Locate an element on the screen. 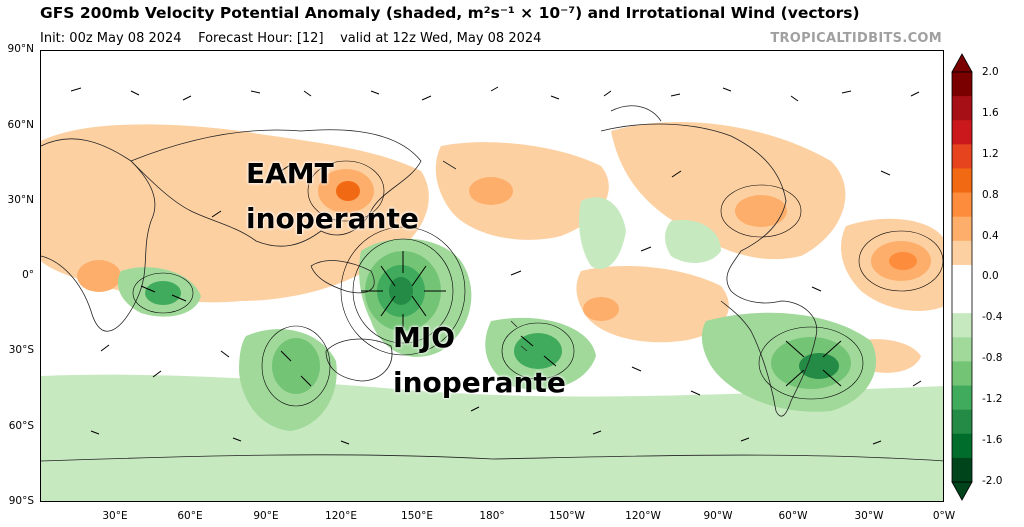  colorbar-bottom-extend is located at coordinates (962, 491).